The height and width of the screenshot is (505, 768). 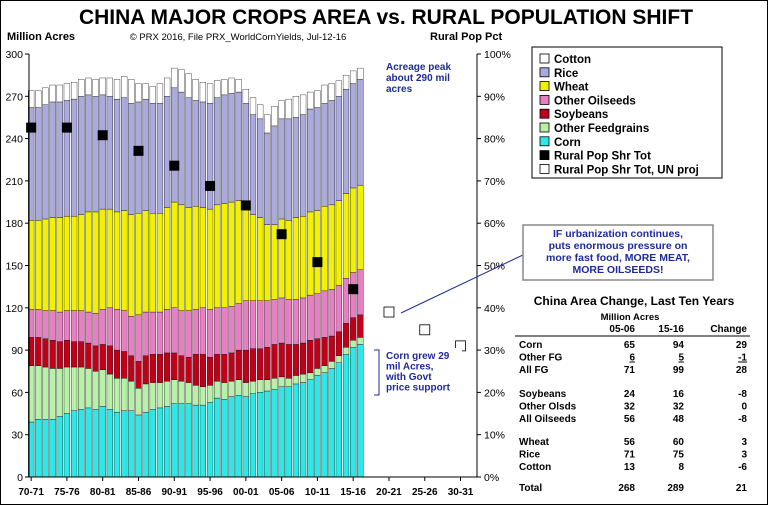 I want to click on bar-other-oilseeds-2015, so click(x=353, y=295).